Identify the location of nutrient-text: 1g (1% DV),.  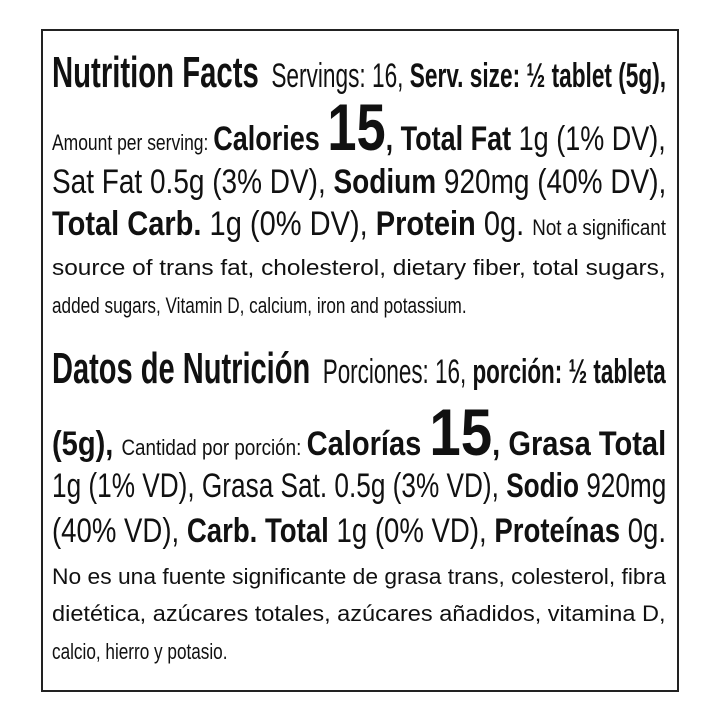
(588, 138).